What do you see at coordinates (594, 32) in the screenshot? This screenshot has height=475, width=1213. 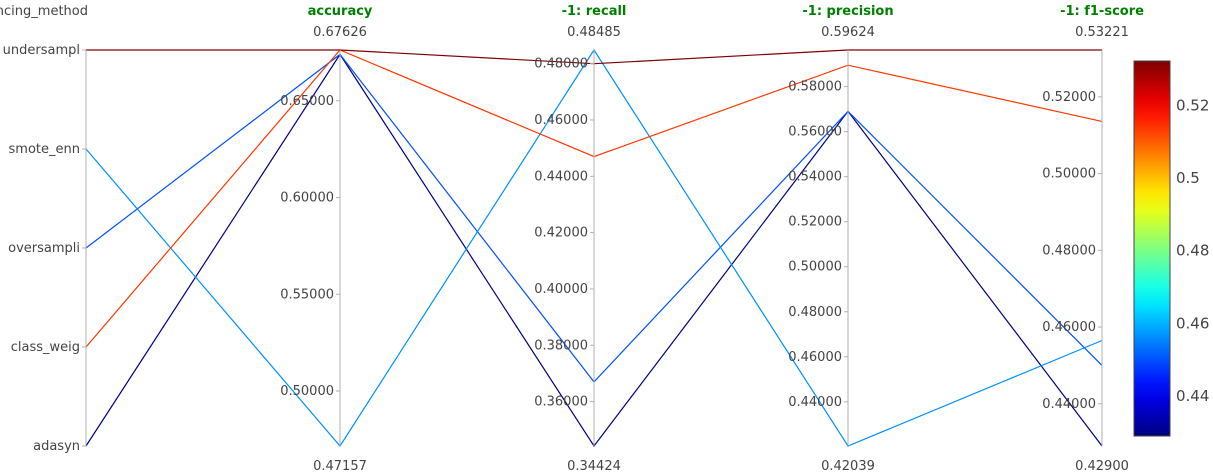 I see `axis-max-label: 0.48485` at bounding box center [594, 32].